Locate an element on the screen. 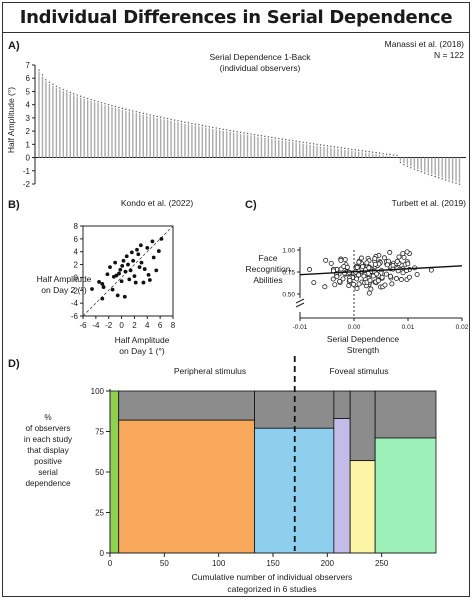 This screenshot has height=601, width=474. panel-c-citation: Turbett et al. (2019) is located at coordinates (429, 203).